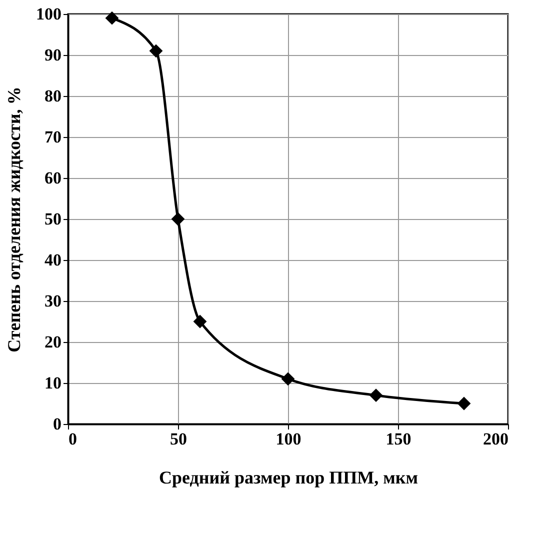 This screenshot has height=545, width=558. What do you see at coordinates (57, 424) in the screenshot?
I see `y-tick-label: 0` at bounding box center [57, 424].